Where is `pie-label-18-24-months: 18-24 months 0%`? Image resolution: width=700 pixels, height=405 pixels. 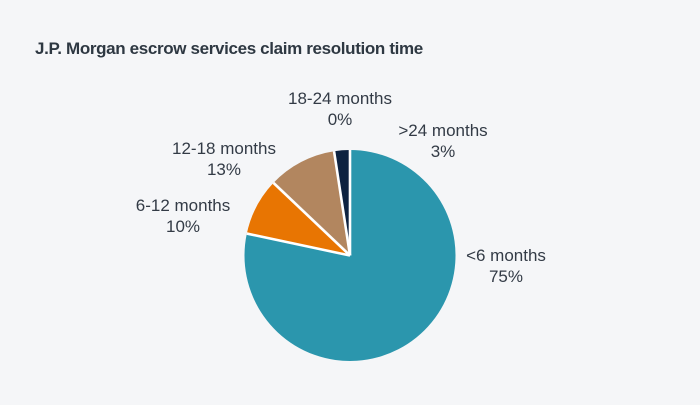
pie-label-18-24-months: 18-24 months 0% is located at coordinates (340, 109).